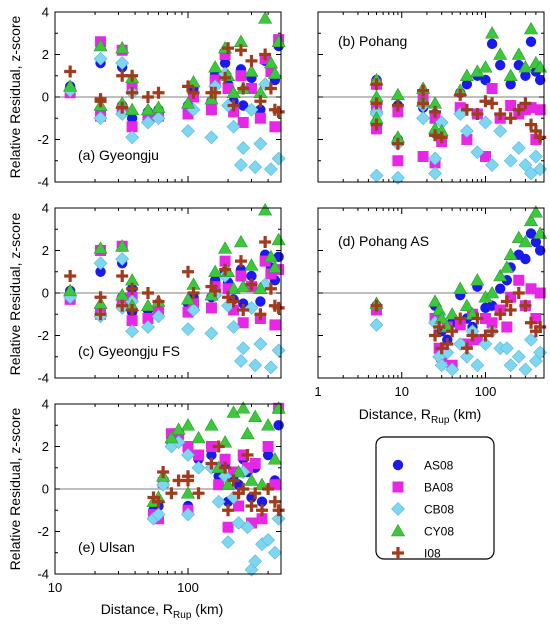  I want to click on panel-ulsan: 4 2 0 -2 -410 100 (e) Ulsan, so click(161, 496).